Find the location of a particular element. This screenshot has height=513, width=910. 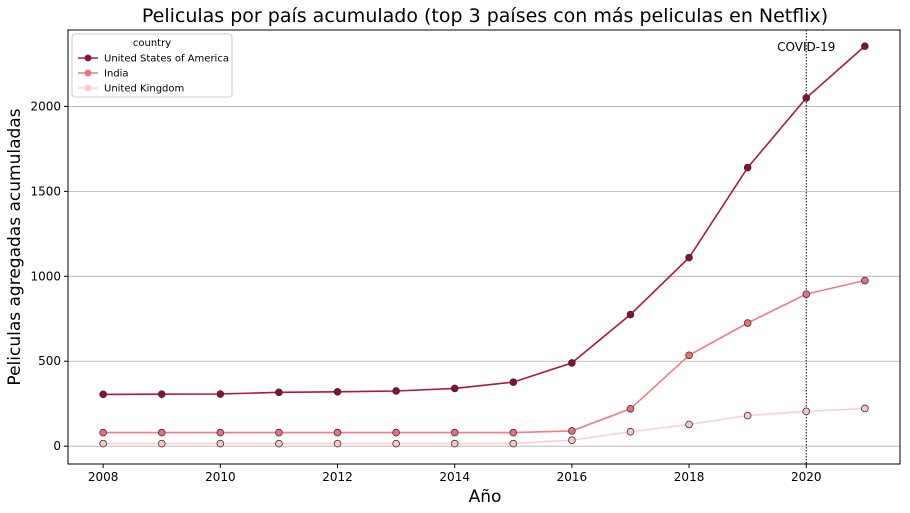

x-axis: 2008 2010 2012 2014 2016 2018 2020 is located at coordinates (455, 474).